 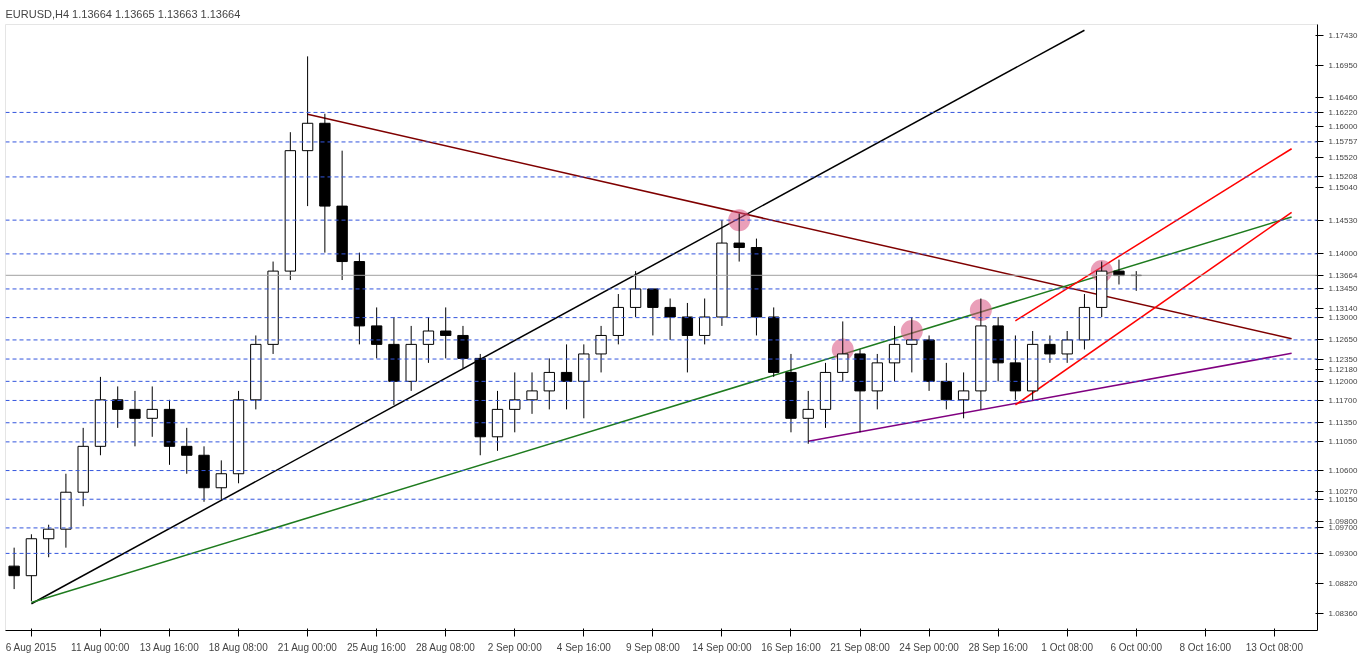 What do you see at coordinates (1343, 318) in the screenshot?
I see `ref-line-label: 1.13000` at bounding box center [1343, 318].